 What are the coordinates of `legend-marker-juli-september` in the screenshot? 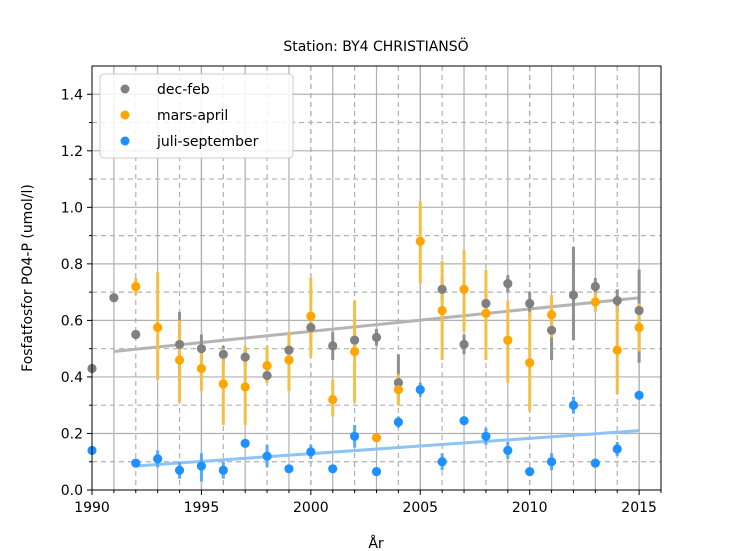 It's located at (125, 141).